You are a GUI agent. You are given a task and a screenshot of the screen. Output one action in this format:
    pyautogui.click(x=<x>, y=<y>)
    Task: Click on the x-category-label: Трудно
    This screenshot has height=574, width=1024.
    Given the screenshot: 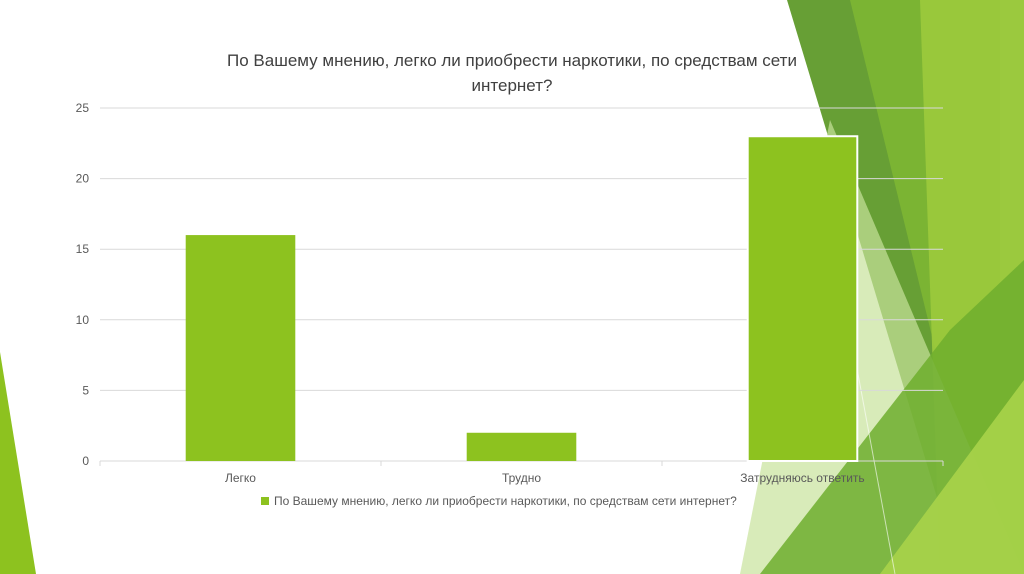 What is the action you would take?
    pyautogui.click(x=521, y=478)
    